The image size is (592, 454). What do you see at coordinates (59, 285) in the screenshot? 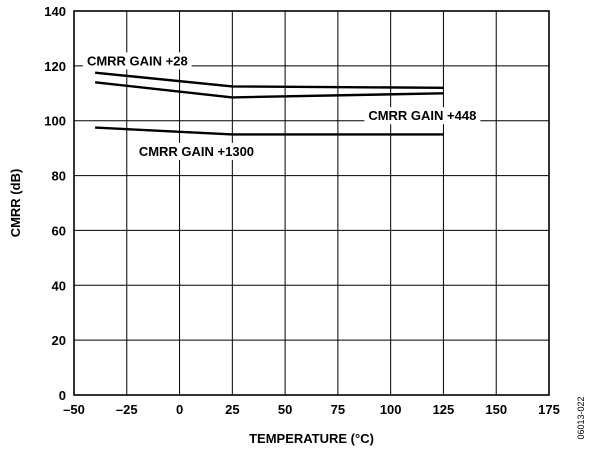
I see `y-tick-label: 40` at bounding box center [59, 285].